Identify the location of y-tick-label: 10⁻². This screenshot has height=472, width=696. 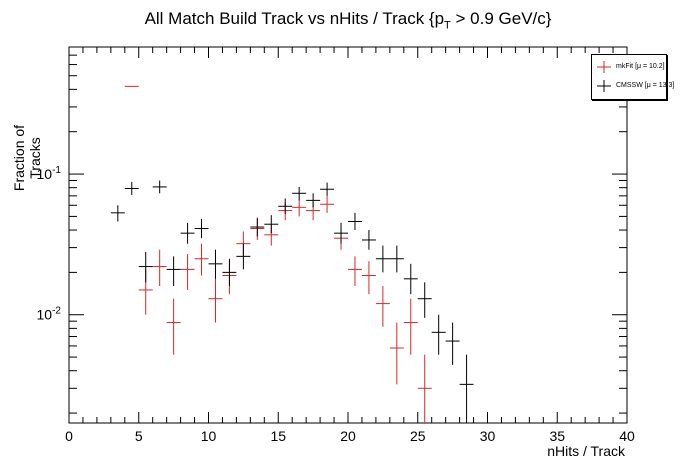
(49, 314).